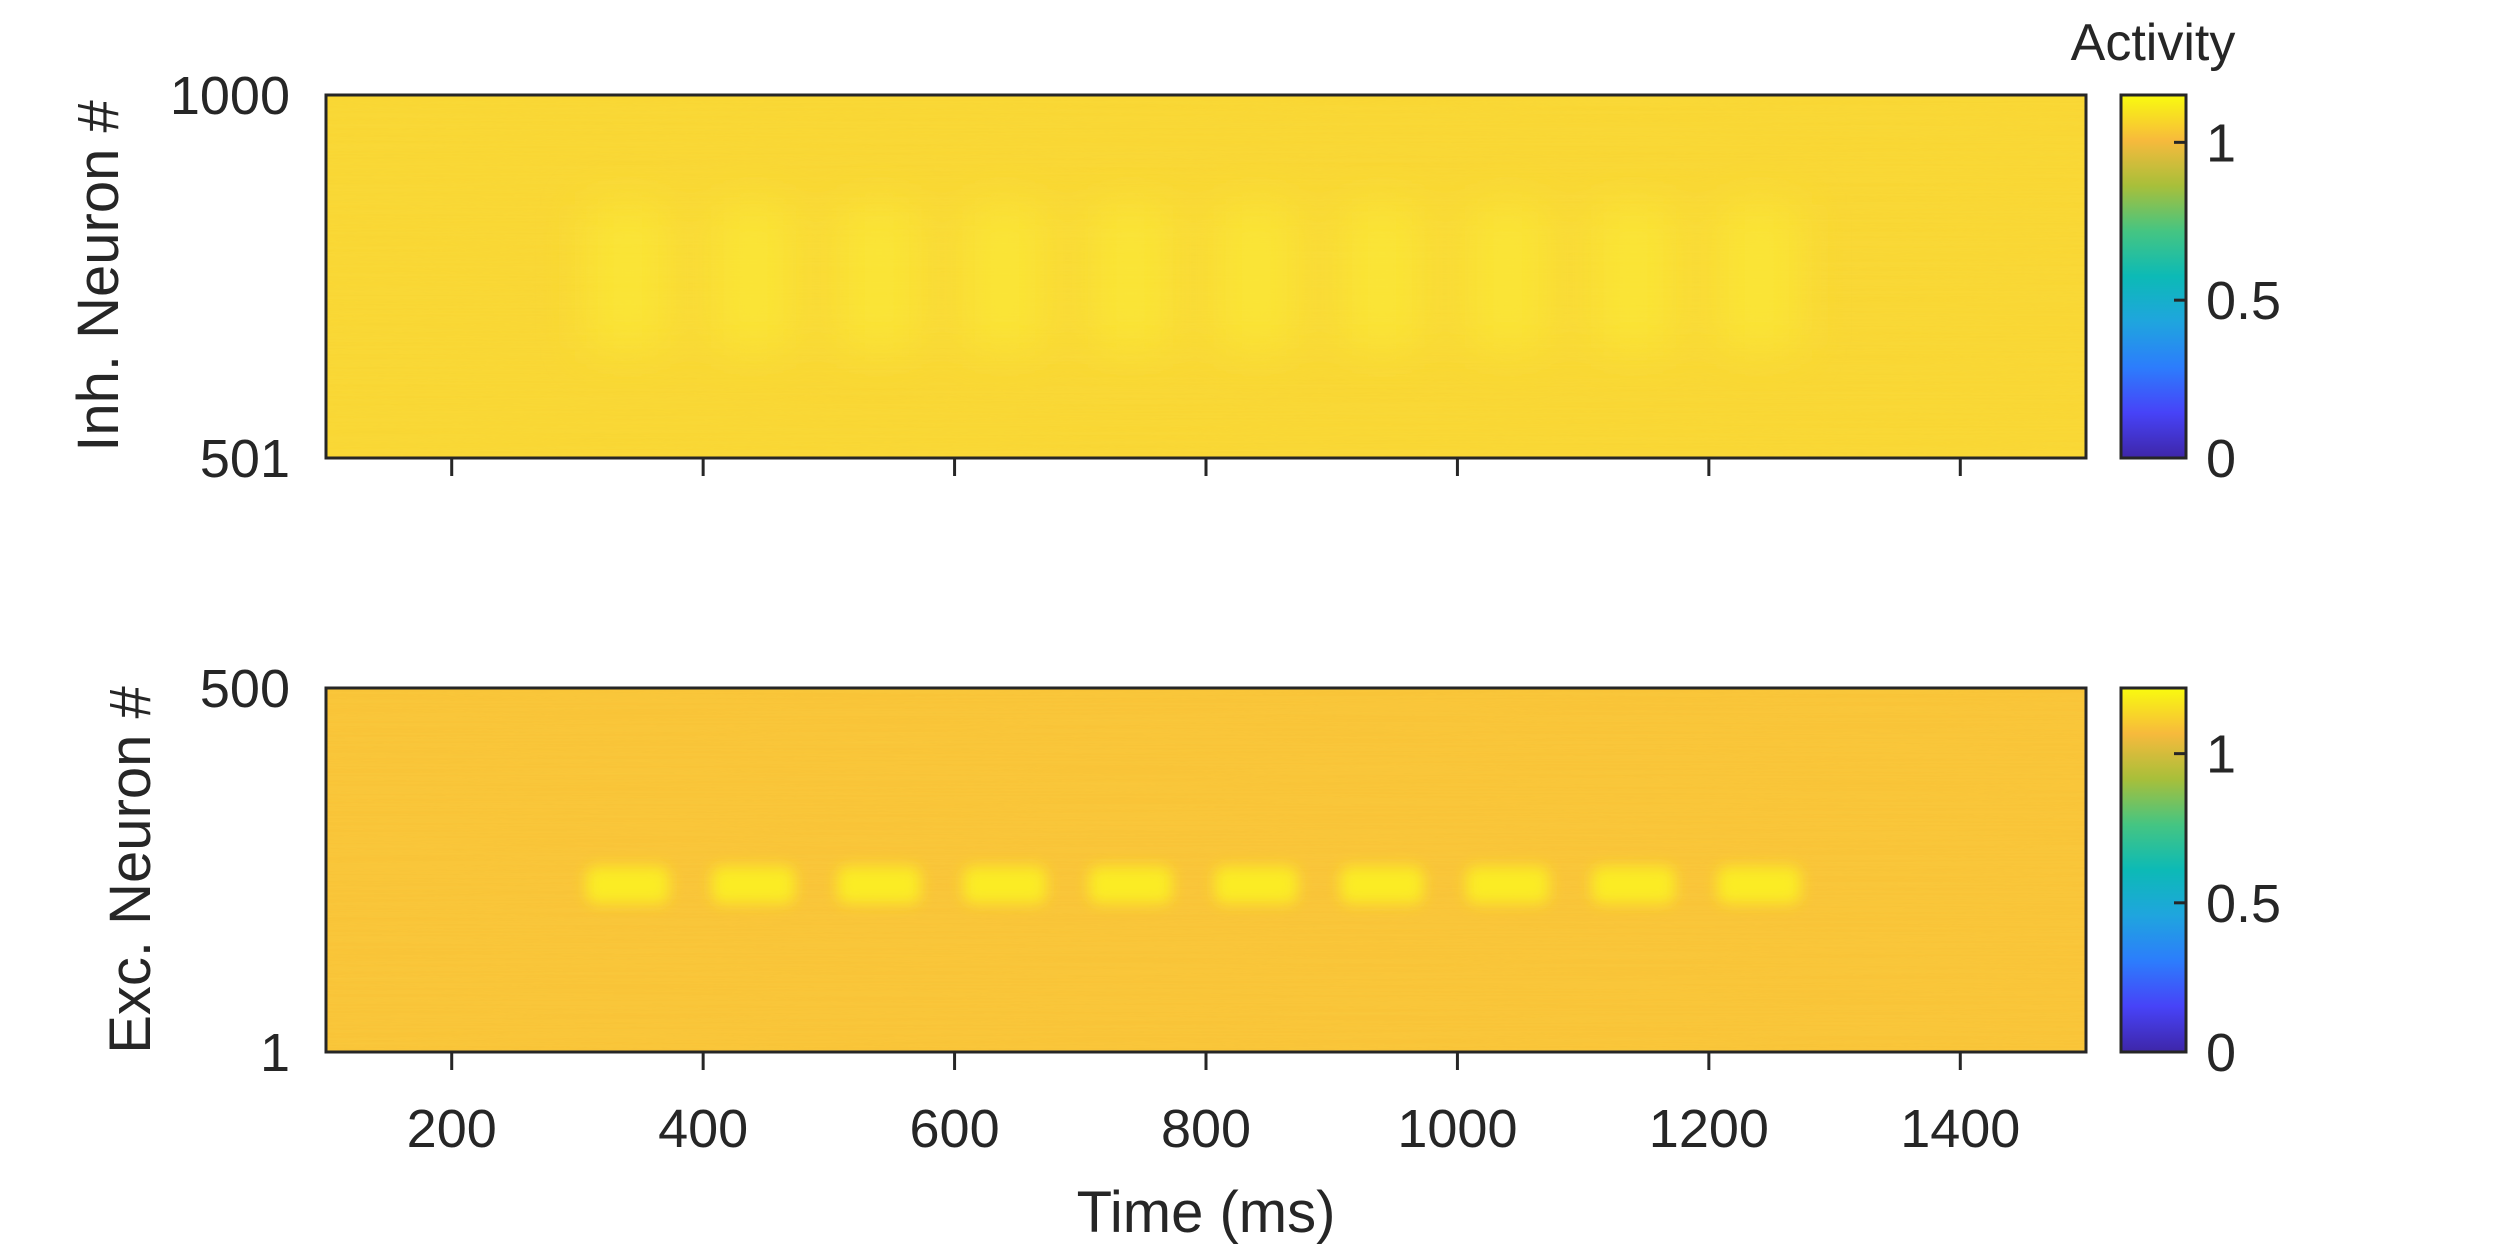 The height and width of the screenshot is (1250, 2500). What do you see at coordinates (1193, 277) in the screenshot?
I see `inh-bumps` at bounding box center [1193, 277].